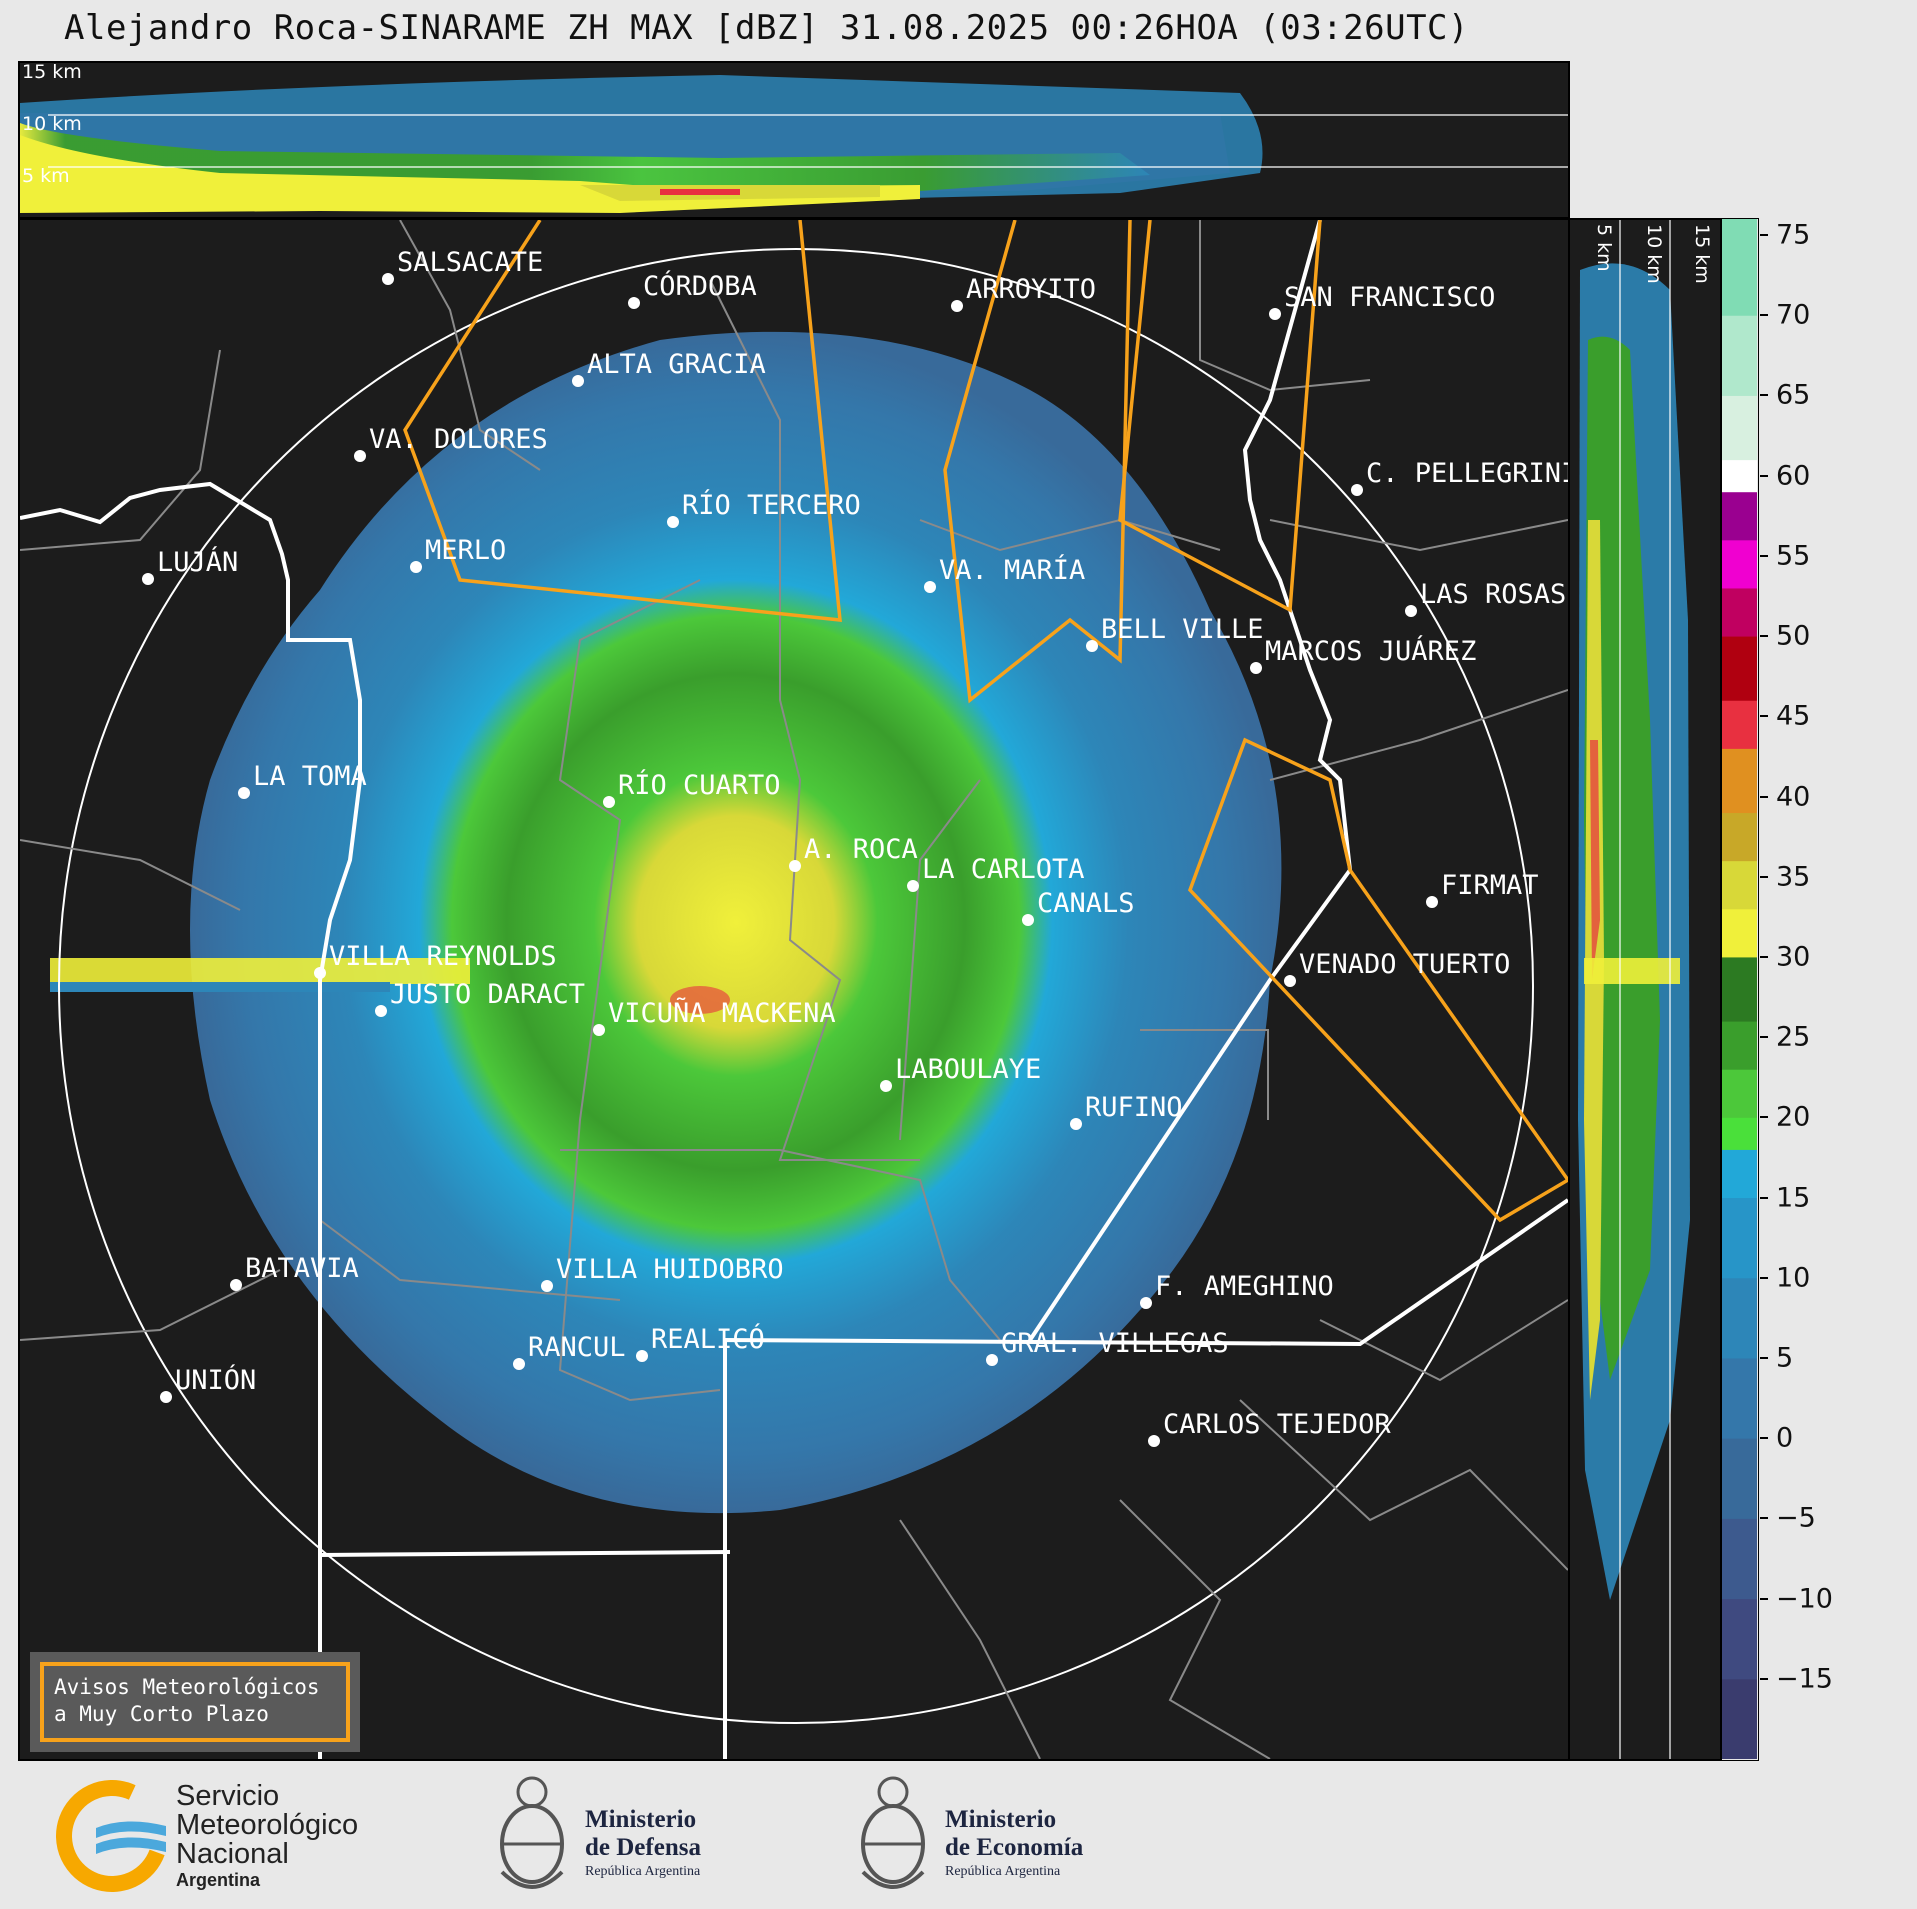  Describe the element at coordinates (1014, 1847) in the screenshot. I see `economia-line2: de Economía` at that location.